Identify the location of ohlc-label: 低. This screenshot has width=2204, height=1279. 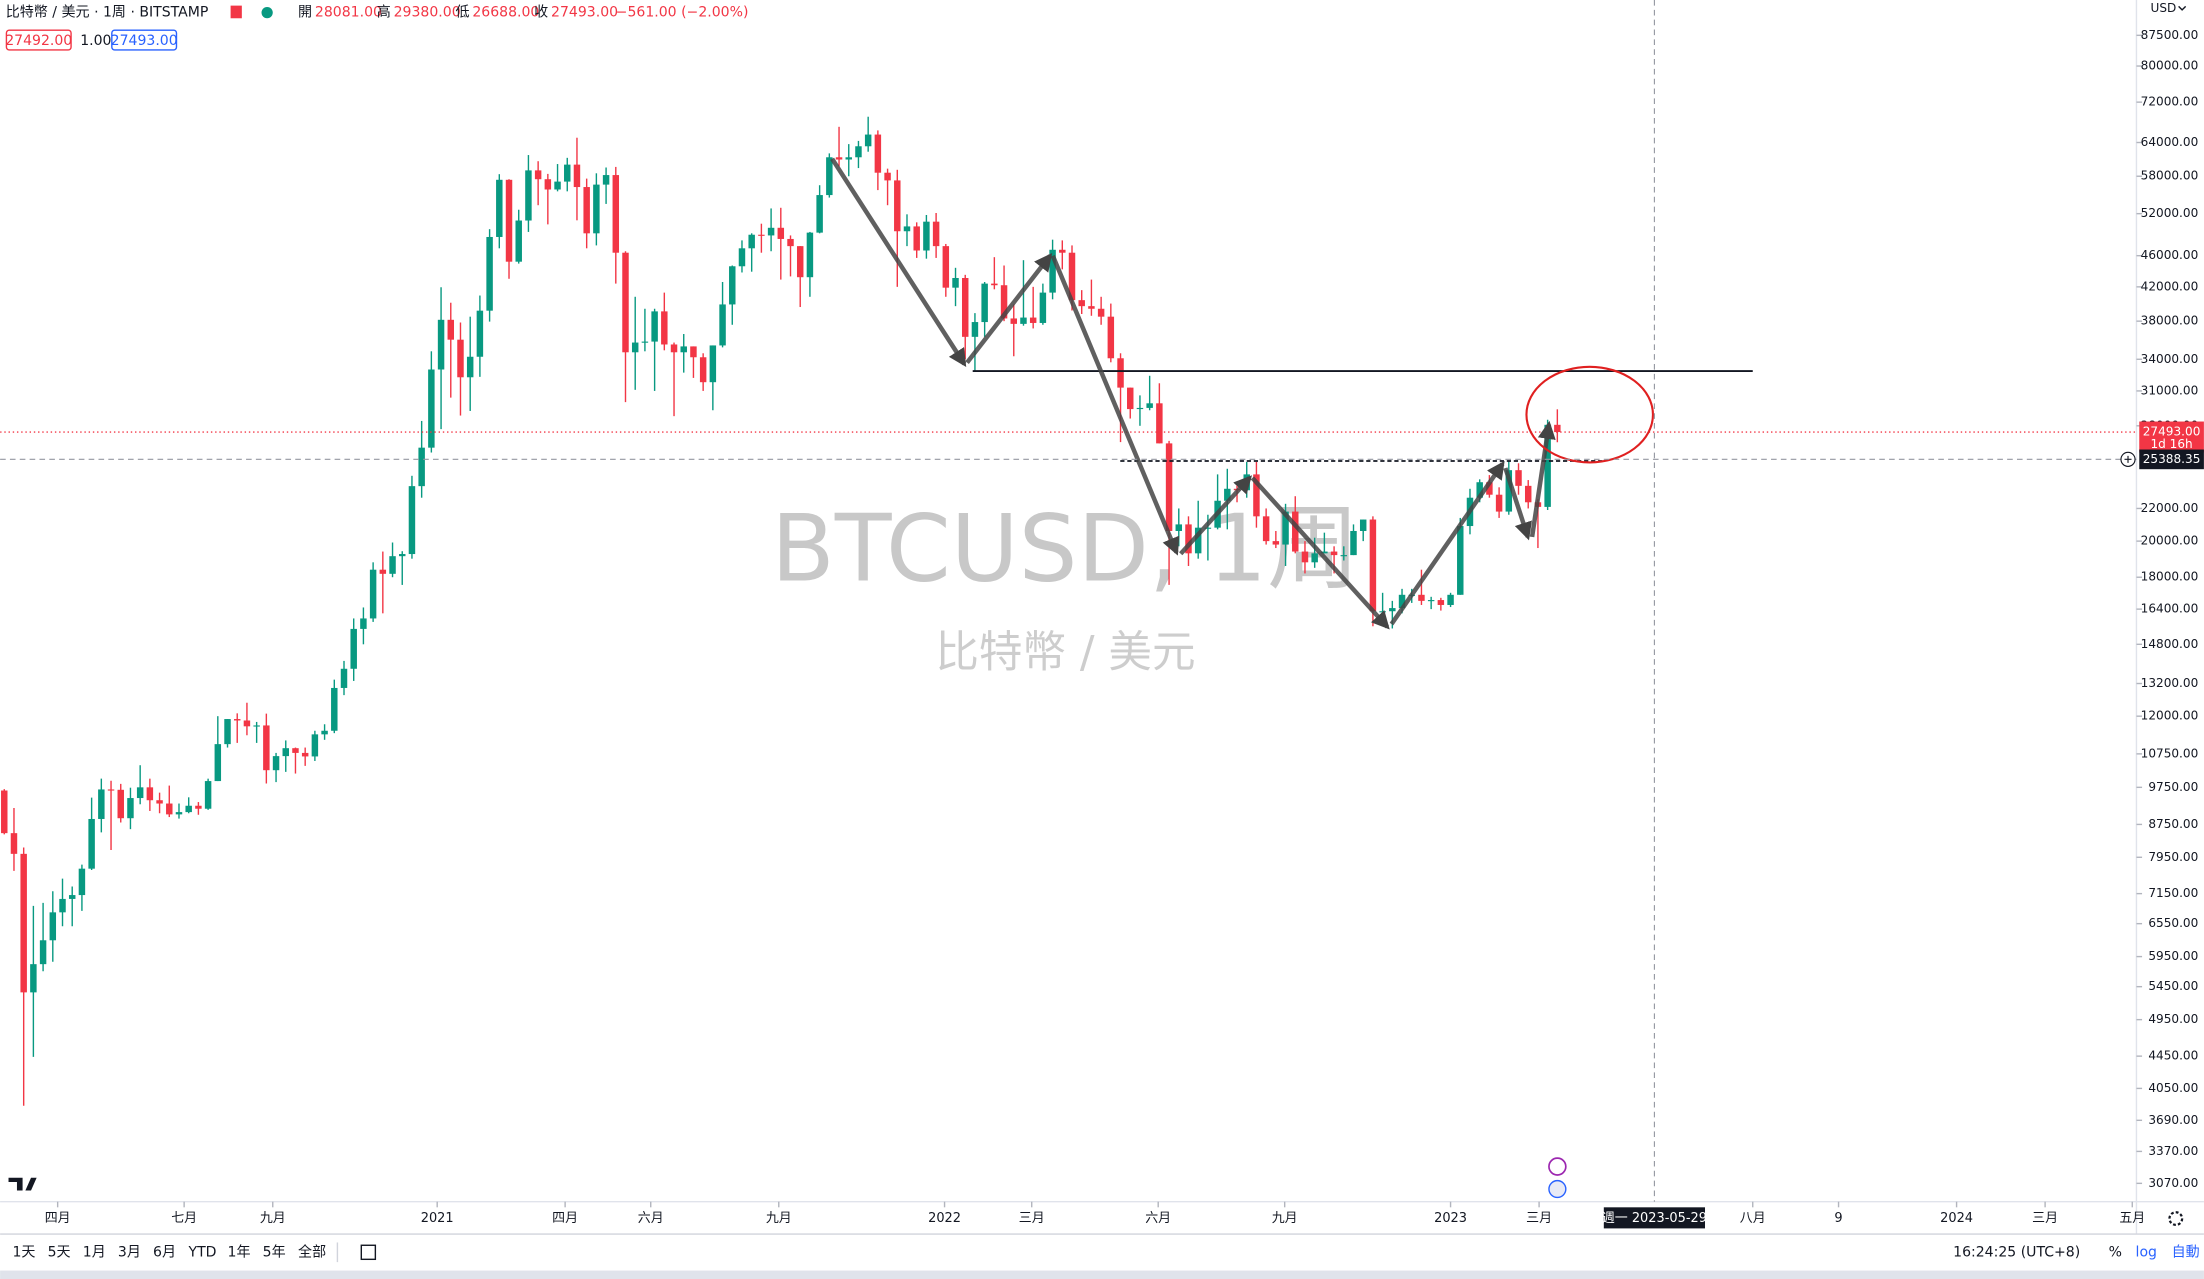
(462, 13).